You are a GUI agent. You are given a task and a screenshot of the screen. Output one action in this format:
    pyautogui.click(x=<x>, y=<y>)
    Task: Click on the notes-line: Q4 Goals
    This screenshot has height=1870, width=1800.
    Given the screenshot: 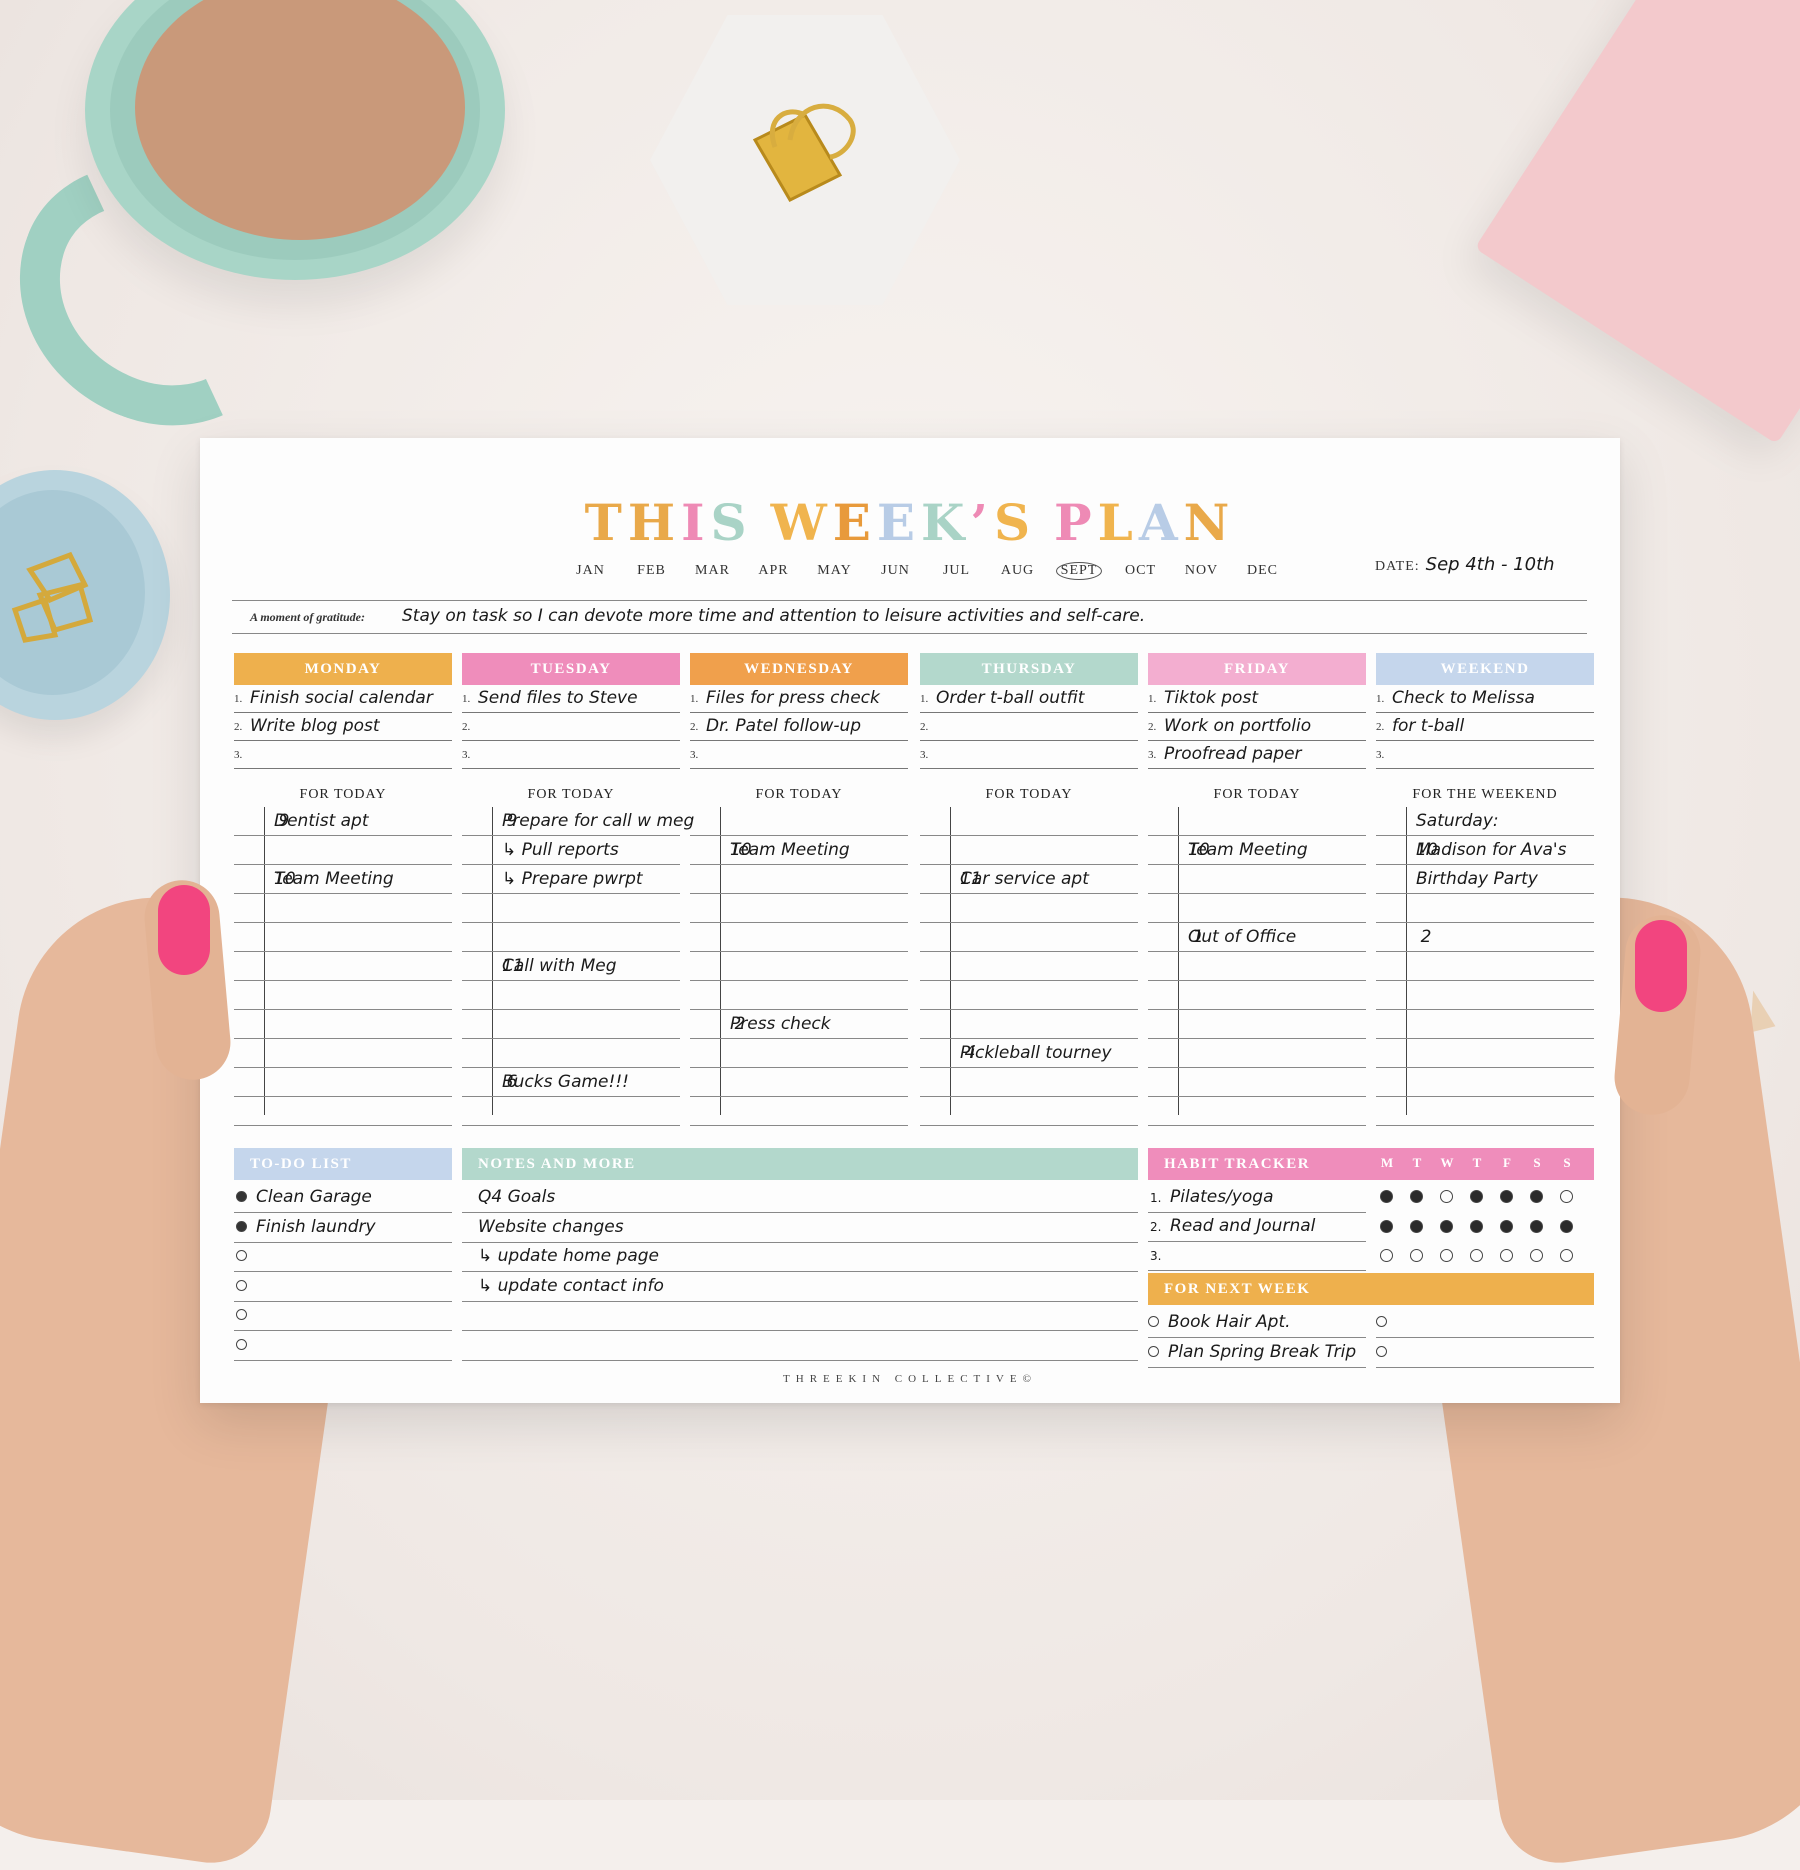 What is the action you would take?
    pyautogui.click(x=800, y=1198)
    